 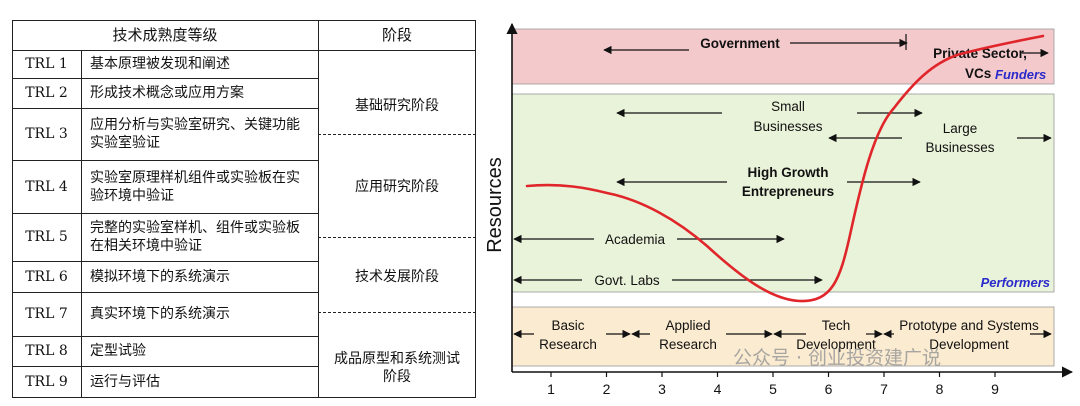 I want to click on small-businesses-label-1: Small, so click(x=788, y=106).